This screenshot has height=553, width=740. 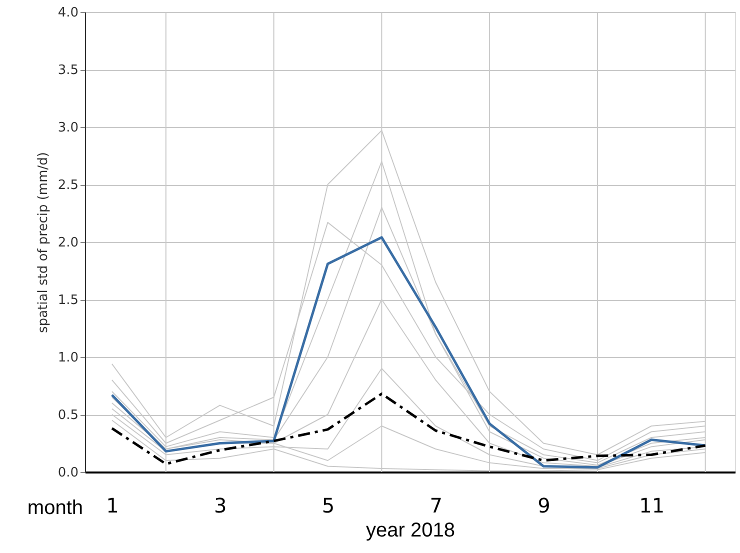 What do you see at coordinates (68, 300) in the screenshot?
I see `y-tick-label: 1.5` at bounding box center [68, 300].